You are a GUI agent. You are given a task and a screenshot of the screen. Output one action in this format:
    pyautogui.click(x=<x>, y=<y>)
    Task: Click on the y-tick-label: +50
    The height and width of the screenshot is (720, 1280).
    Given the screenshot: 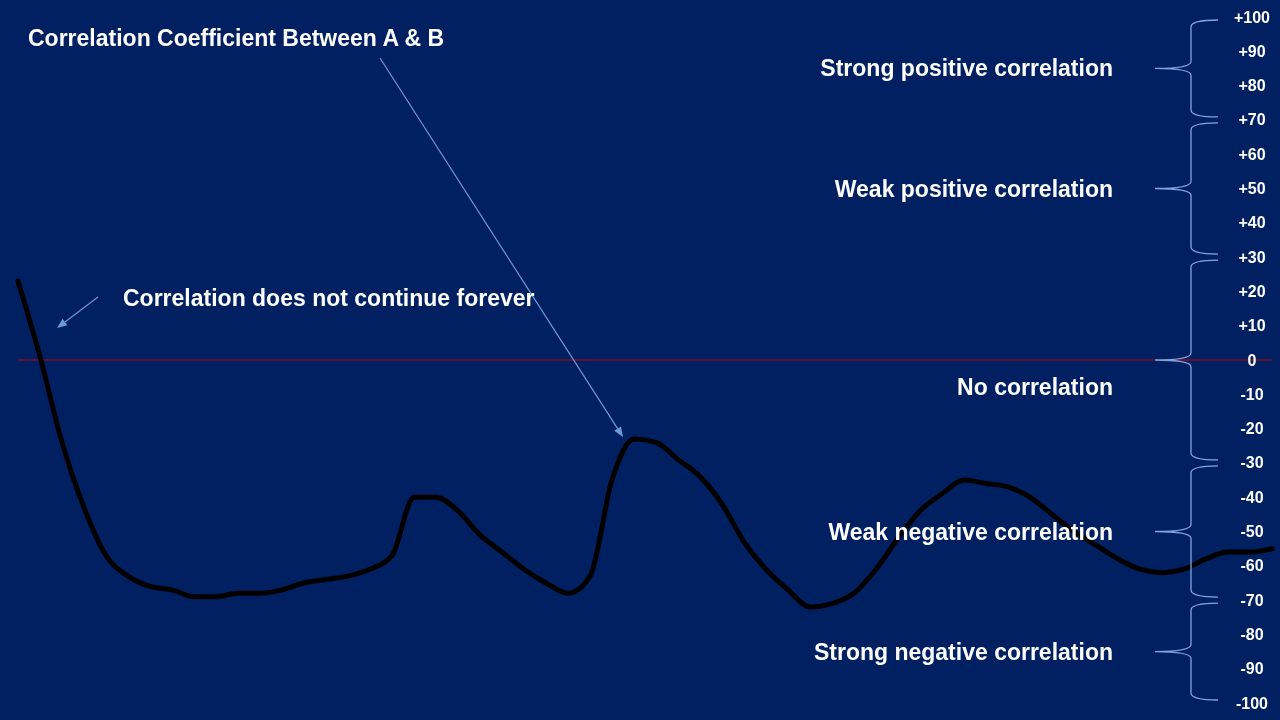 What is the action you would take?
    pyautogui.click(x=1252, y=188)
    